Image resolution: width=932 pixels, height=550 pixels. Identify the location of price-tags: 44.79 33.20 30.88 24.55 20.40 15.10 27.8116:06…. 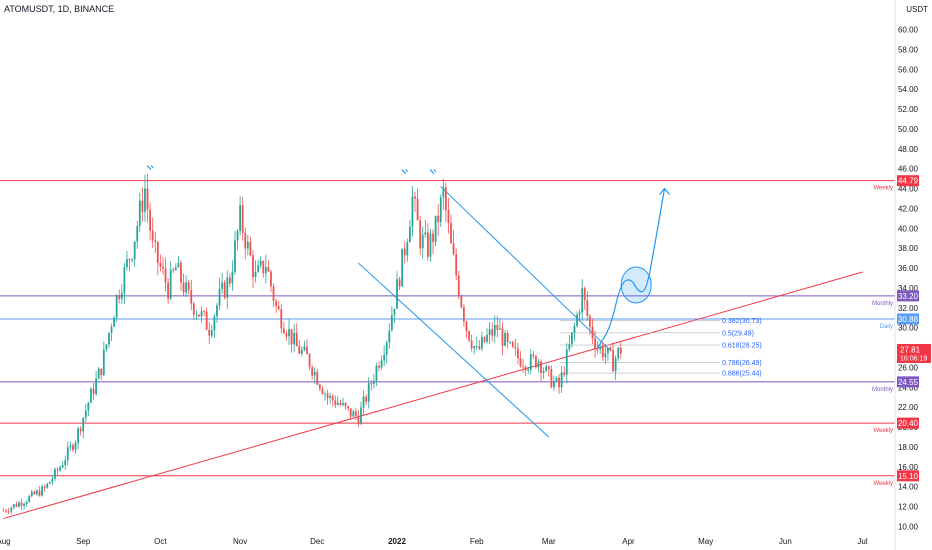
(914, 328).